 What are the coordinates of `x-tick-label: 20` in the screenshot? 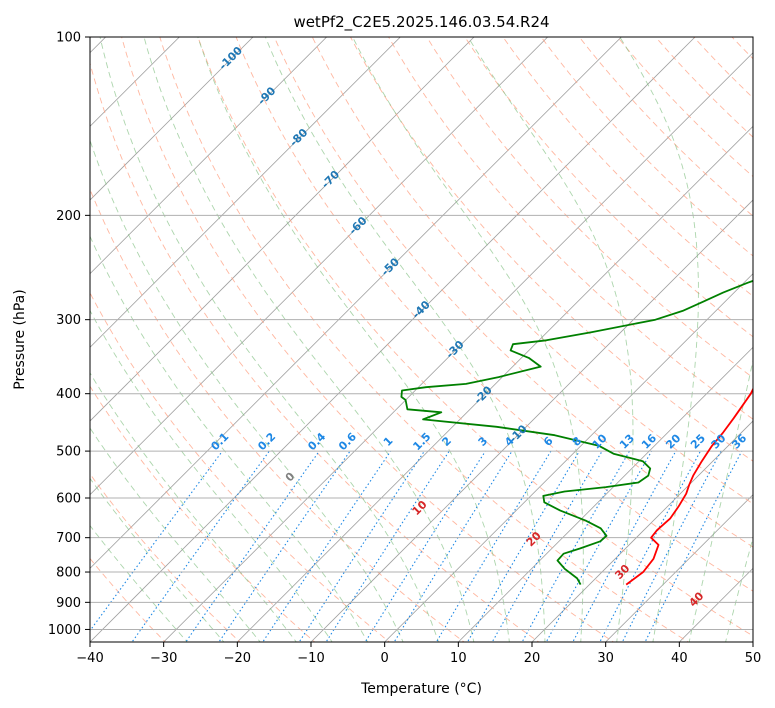 It's located at (532, 658).